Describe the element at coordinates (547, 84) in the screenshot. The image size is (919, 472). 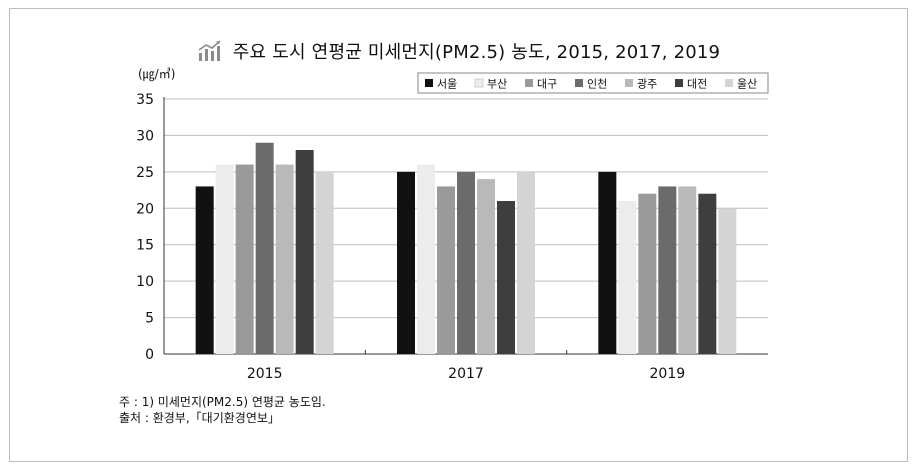
I see `legend-label-대구: 대구` at that location.